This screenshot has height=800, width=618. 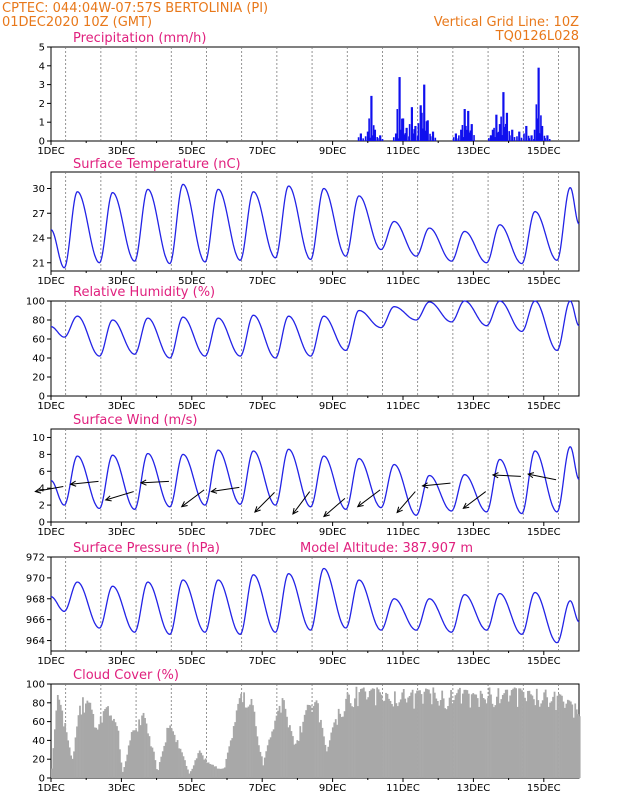 I want to click on y-tick-label: 20, so click(x=38, y=760).